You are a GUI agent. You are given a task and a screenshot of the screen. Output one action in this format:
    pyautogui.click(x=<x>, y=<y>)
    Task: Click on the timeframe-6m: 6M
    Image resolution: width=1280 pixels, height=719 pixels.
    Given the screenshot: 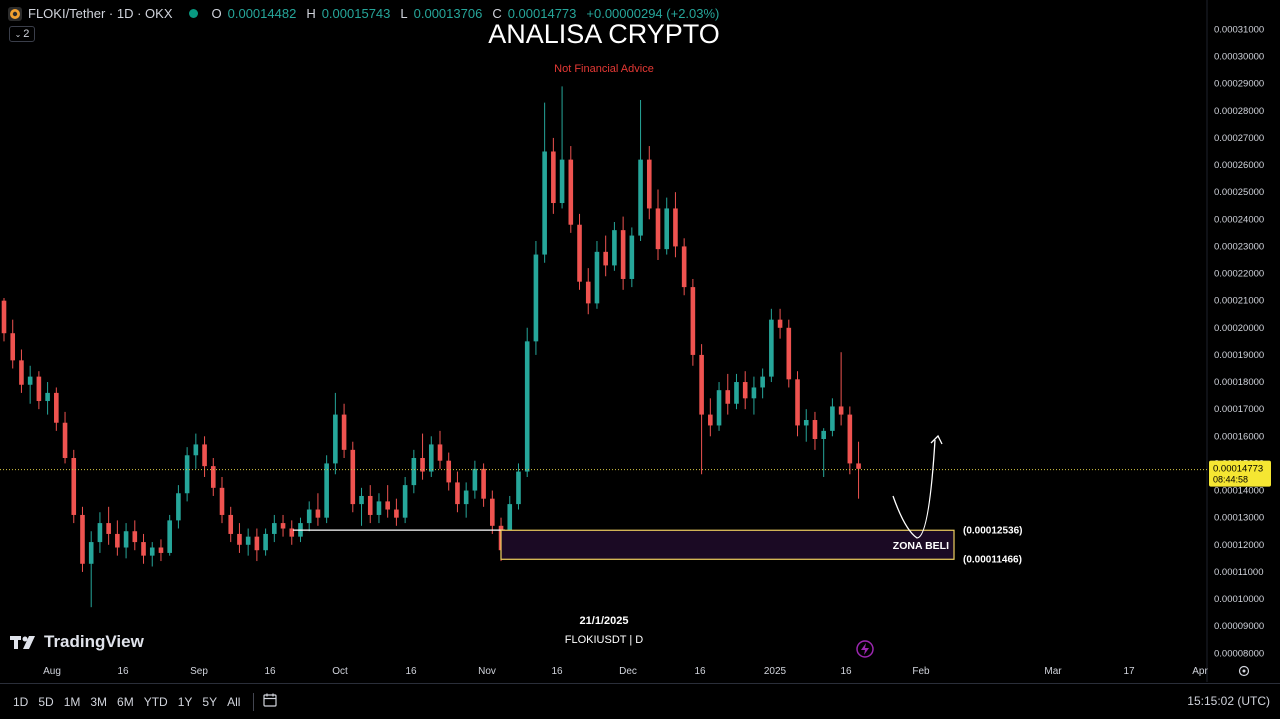 What is the action you would take?
    pyautogui.click(x=125, y=701)
    